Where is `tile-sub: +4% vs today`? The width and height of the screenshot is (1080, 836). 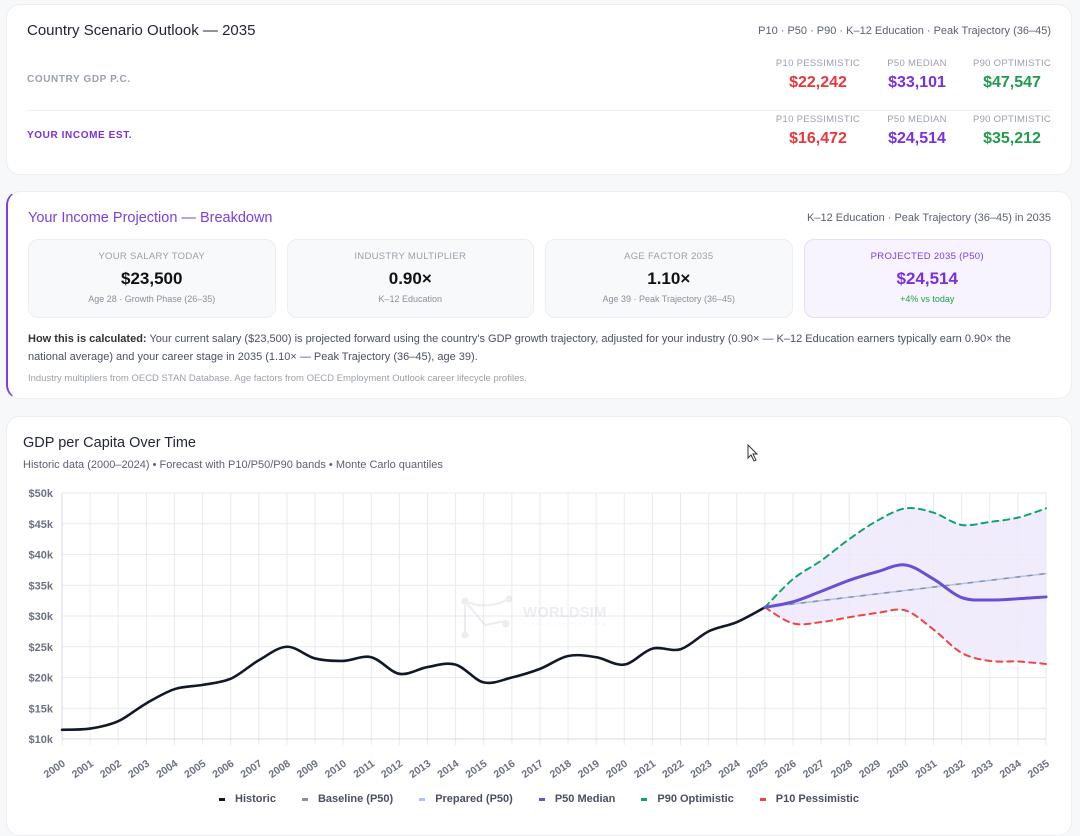 tile-sub: +4% vs today is located at coordinates (927, 299).